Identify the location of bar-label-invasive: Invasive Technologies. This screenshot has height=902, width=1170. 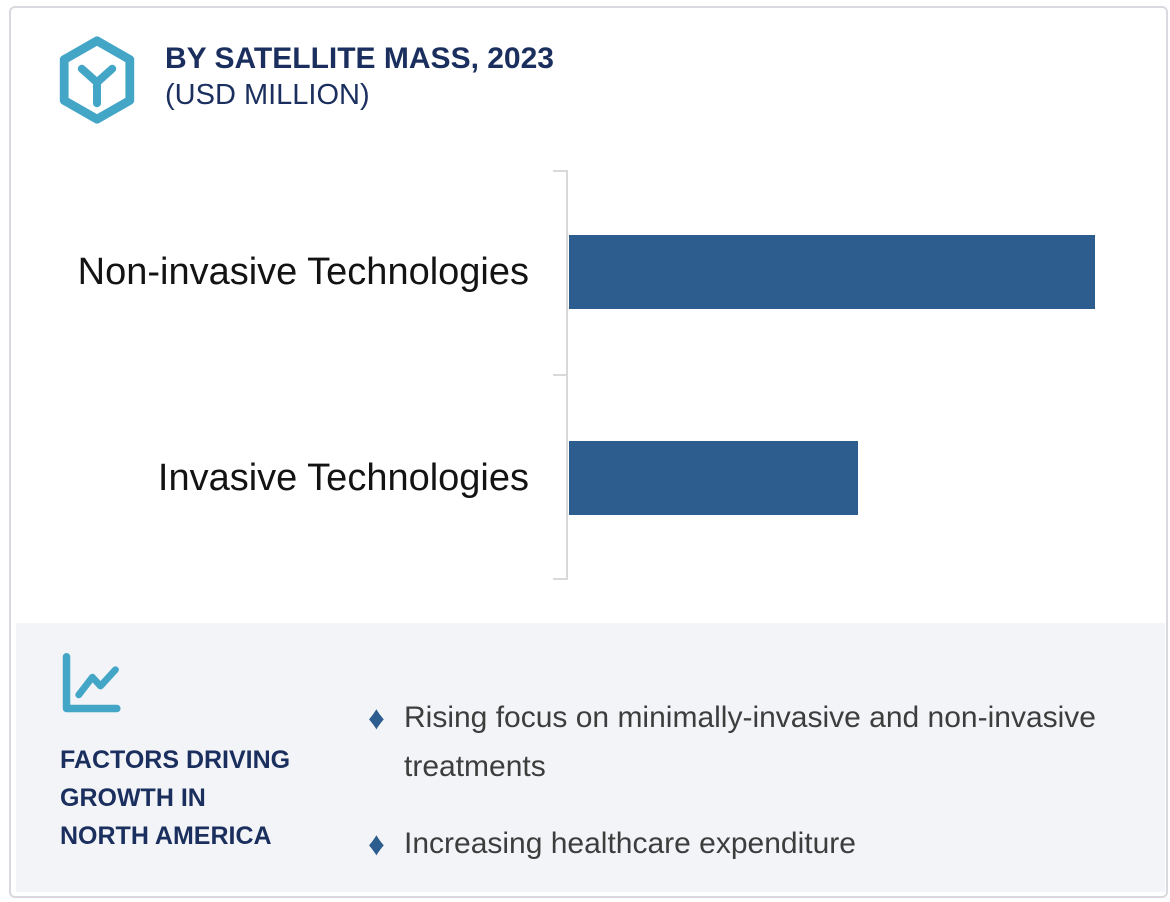
(343, 478).